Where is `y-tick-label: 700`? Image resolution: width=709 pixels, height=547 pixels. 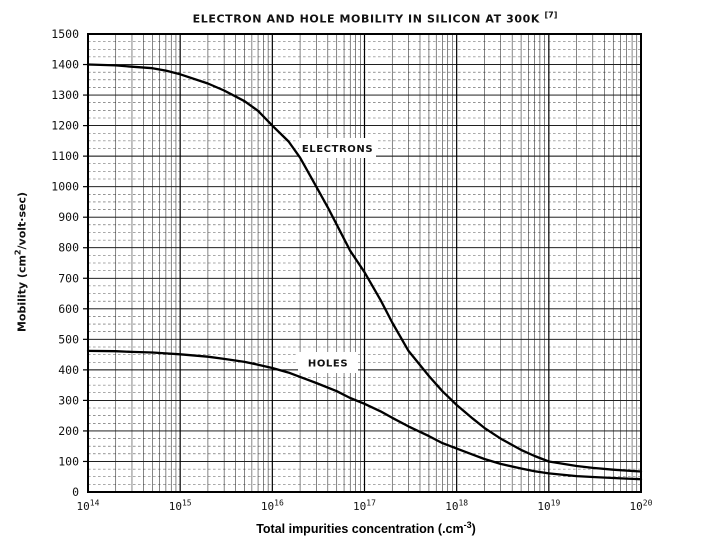
y-tick-label: 700 is located at coordinates (68, 278).